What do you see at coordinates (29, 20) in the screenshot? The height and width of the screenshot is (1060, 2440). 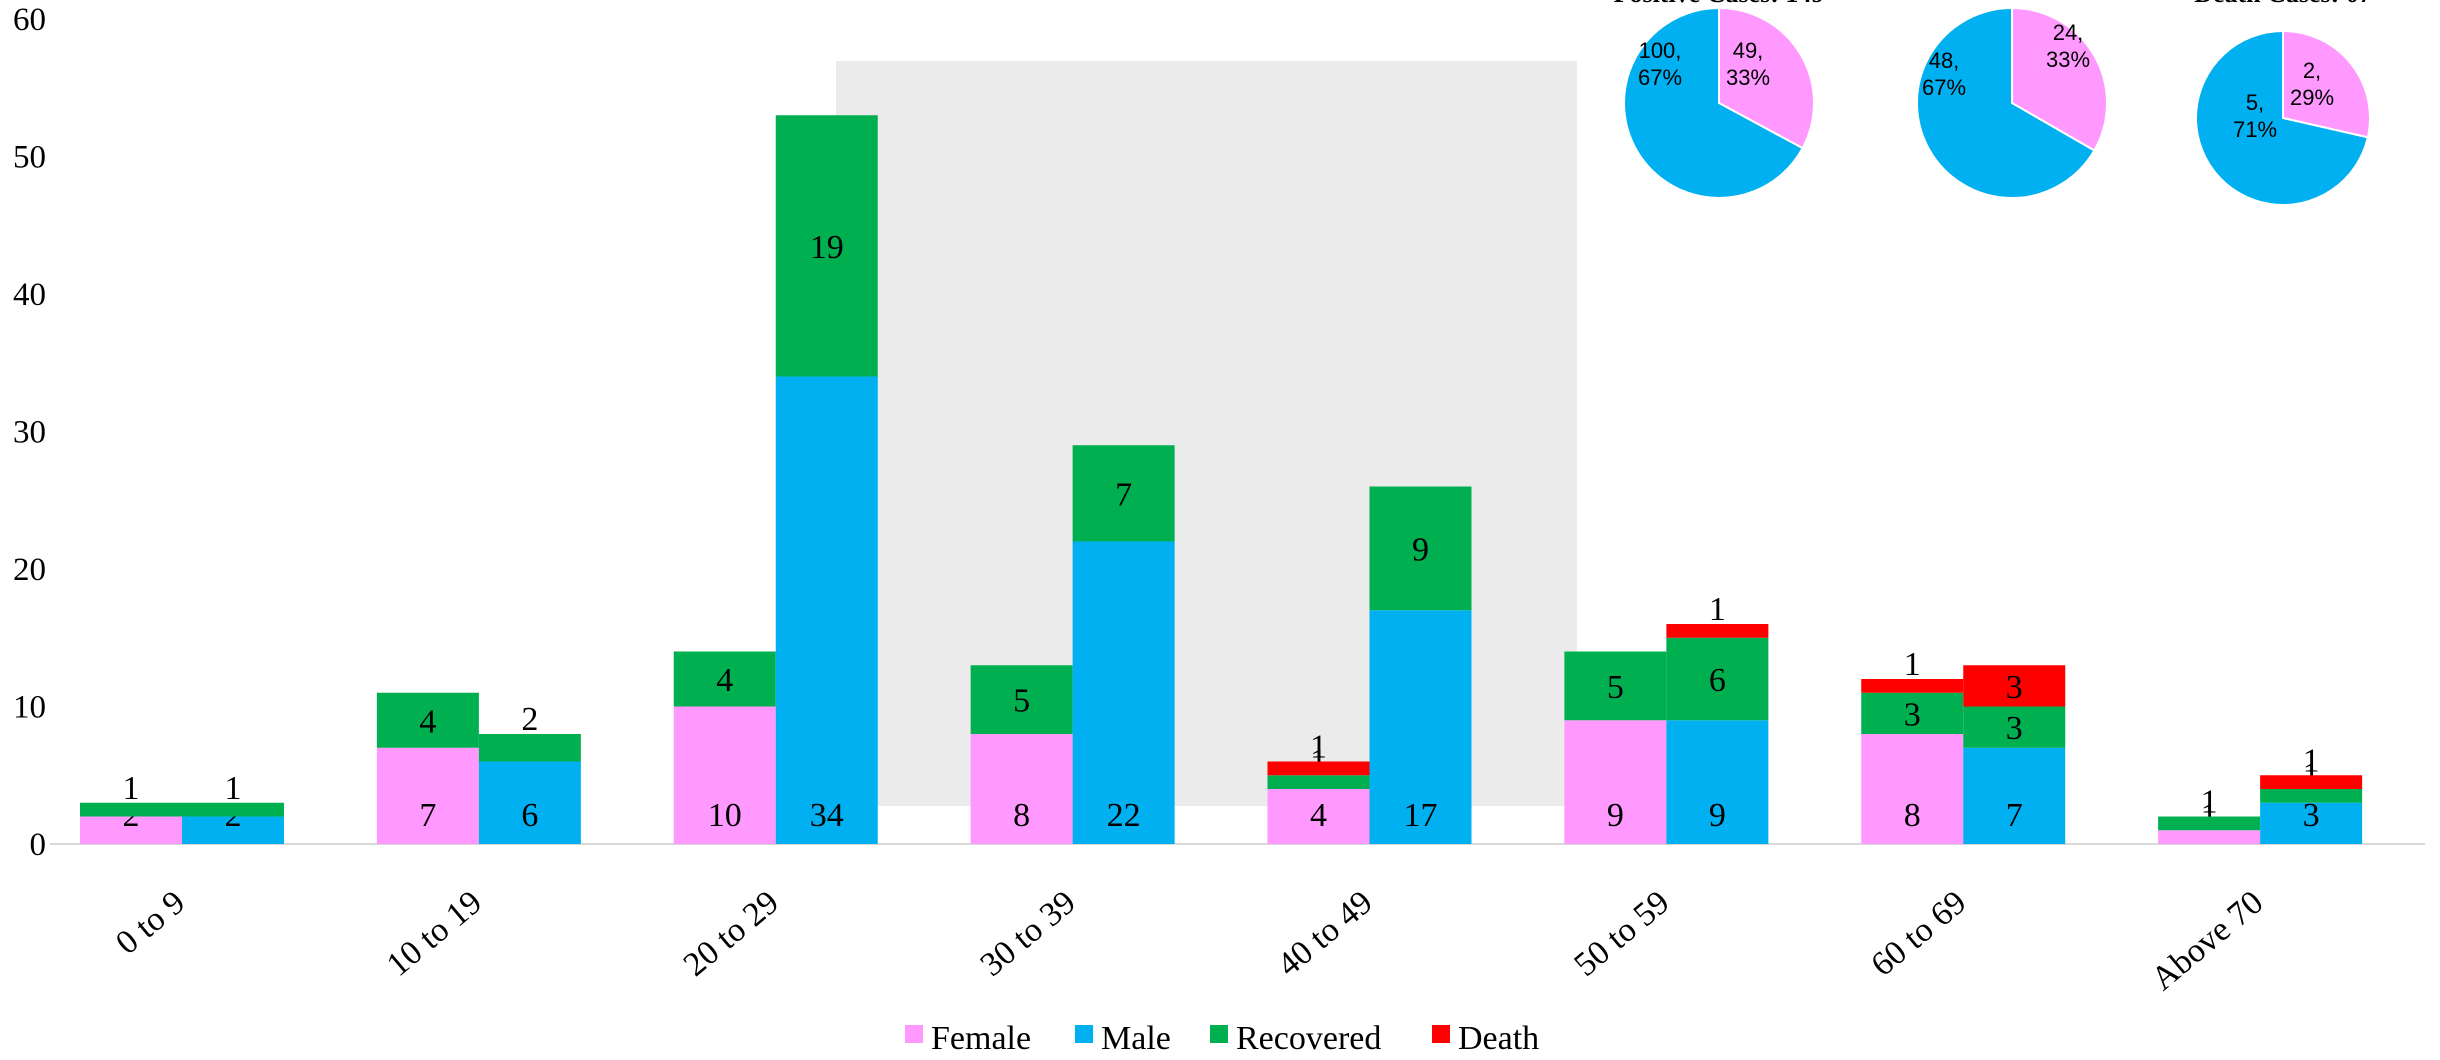 I see `y-tick-label: 60` at bounding box center [29, 20].